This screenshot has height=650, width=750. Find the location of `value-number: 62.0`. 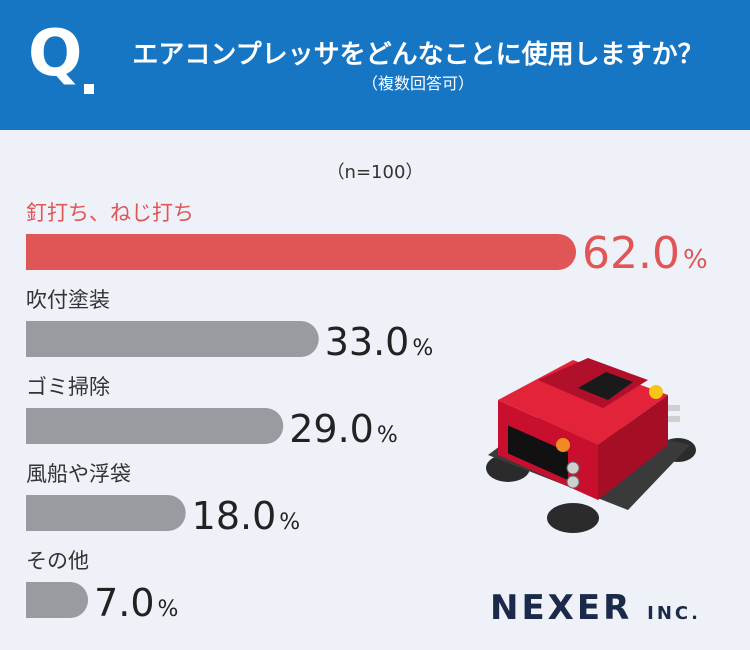

value-number: 62.0 is located at coordinates (631, 253).